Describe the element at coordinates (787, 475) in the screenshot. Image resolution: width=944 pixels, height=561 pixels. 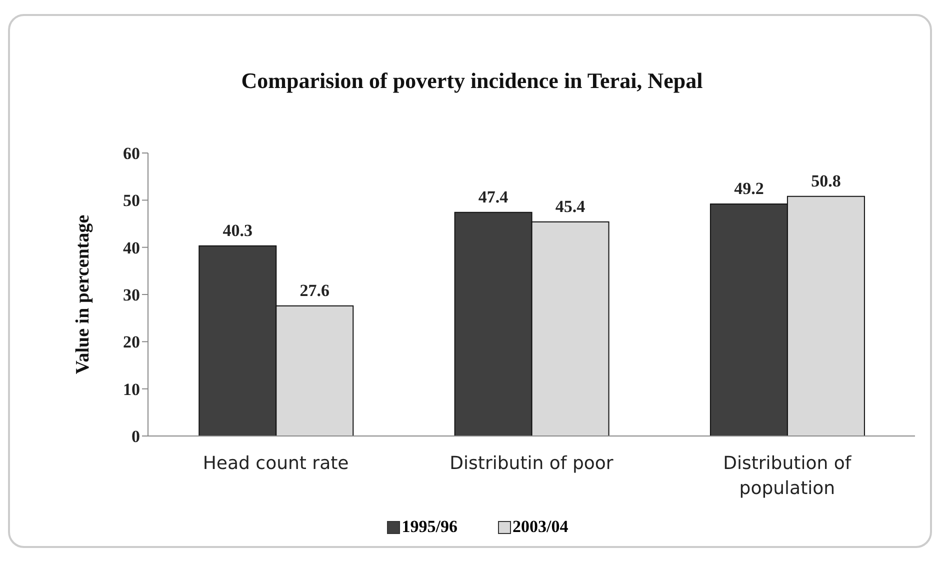
I see `x-tick-label: Distribution of population` at that location.